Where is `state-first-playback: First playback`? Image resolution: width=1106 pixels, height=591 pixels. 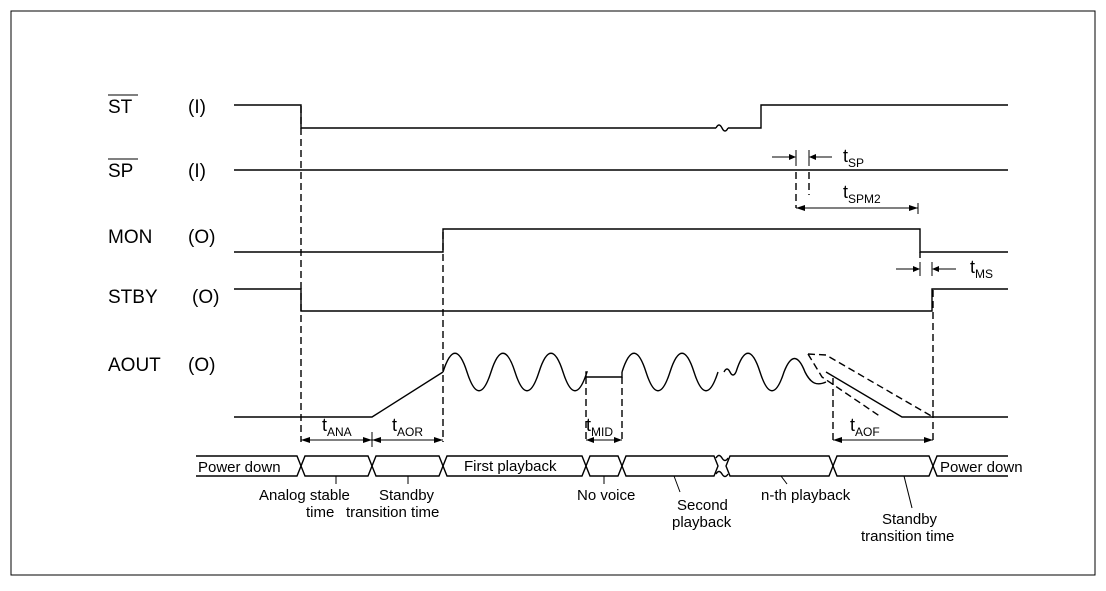
state-first-playback: First playback is located at coordinates (510, 466).